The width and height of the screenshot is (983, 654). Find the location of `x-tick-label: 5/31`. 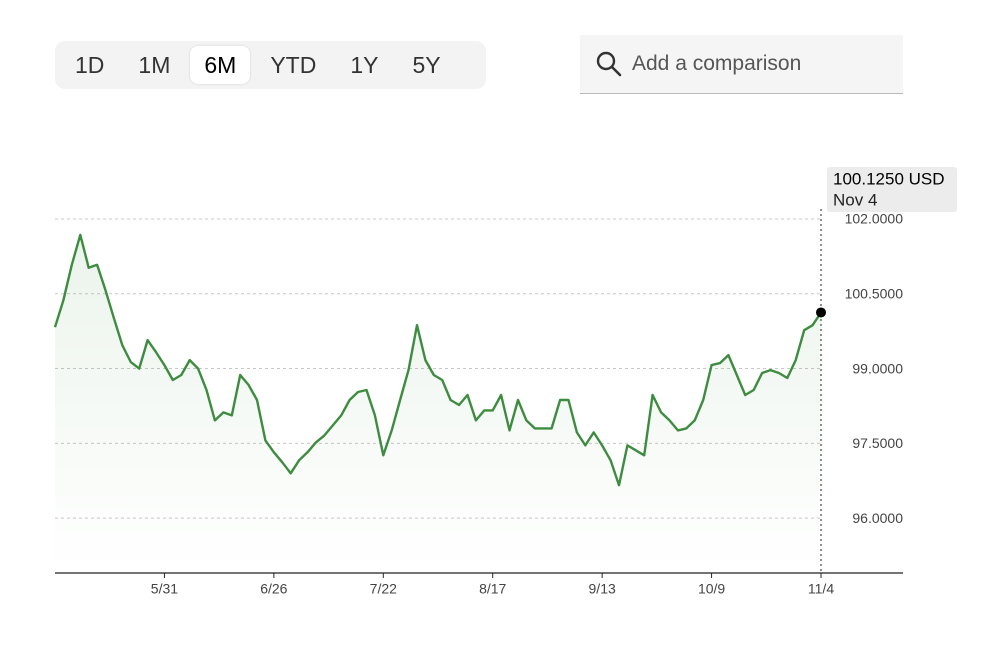

x-tick-label: 5/31 is located at coordinates (164, 589).